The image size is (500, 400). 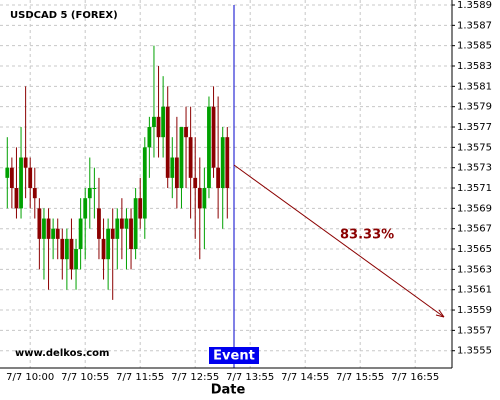 I want to click on x-tick-label: 7/7 16:55, so click(x=415, y=377).